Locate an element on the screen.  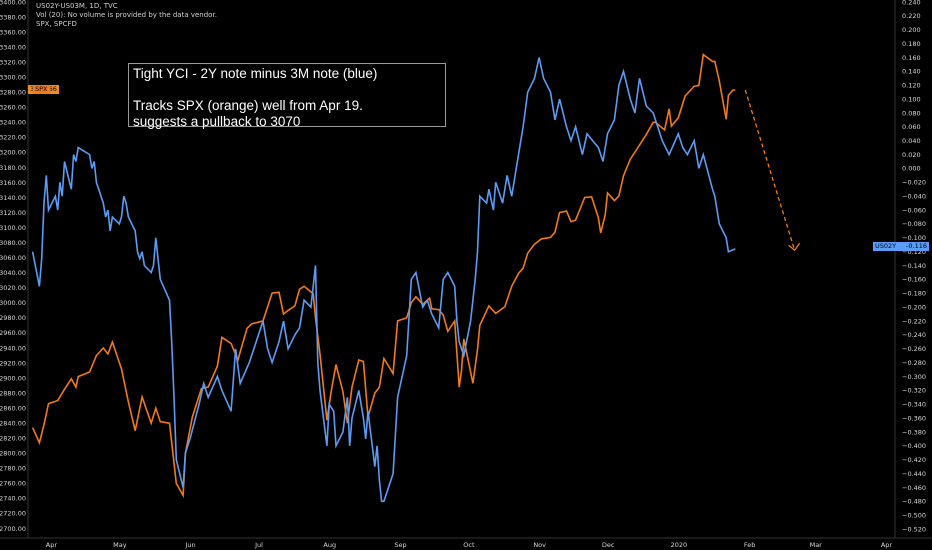
annotation-line-1: Tight YCI - 2Y note minus 3M note (blue) is located at coordinates (255, 73).